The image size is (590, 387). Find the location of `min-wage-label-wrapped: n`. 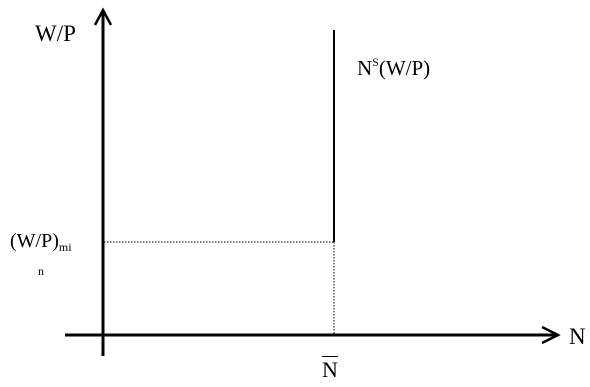

min-wage-label-wrapped: n is located at coordinates (41, 271).